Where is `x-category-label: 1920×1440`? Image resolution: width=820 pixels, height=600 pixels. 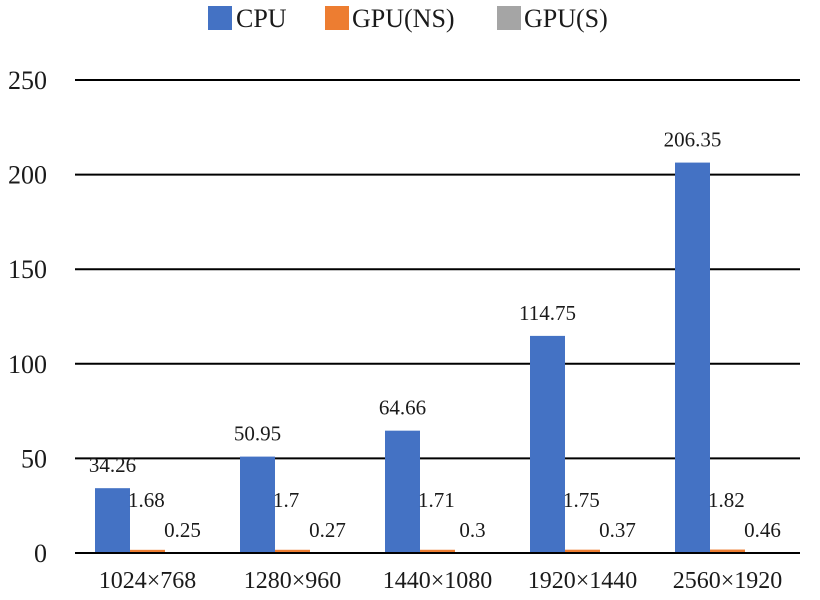 x-category-label: 1920×1440 is located at coordinates (583, 581).